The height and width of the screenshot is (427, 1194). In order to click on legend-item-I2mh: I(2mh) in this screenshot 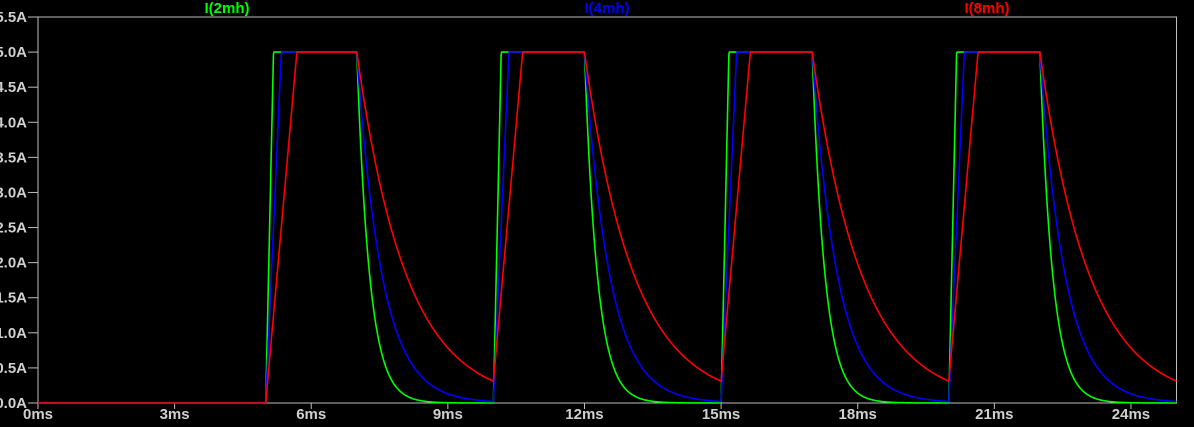, I will do `click(227, 8)`.